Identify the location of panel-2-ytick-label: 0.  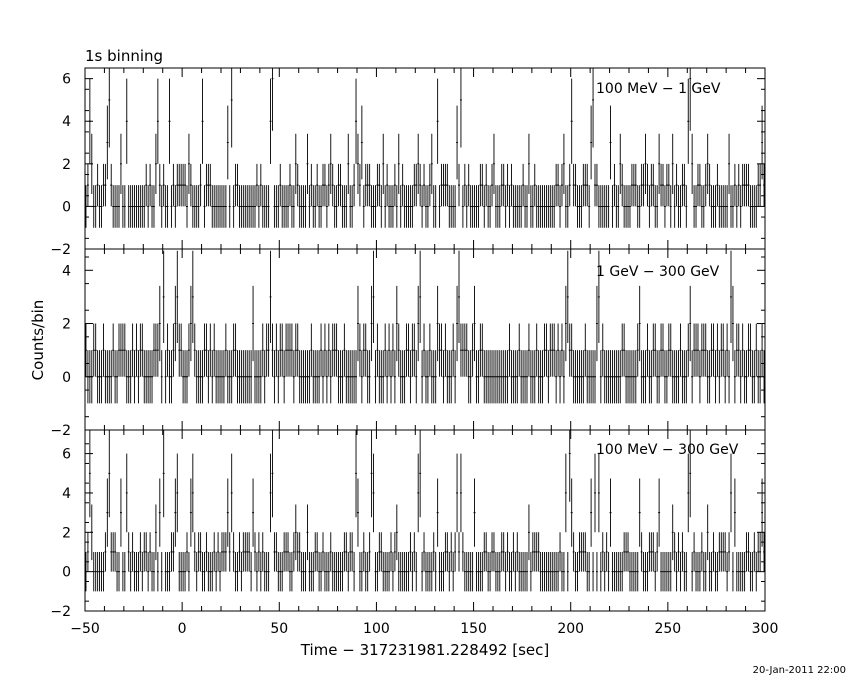
(66, 378).